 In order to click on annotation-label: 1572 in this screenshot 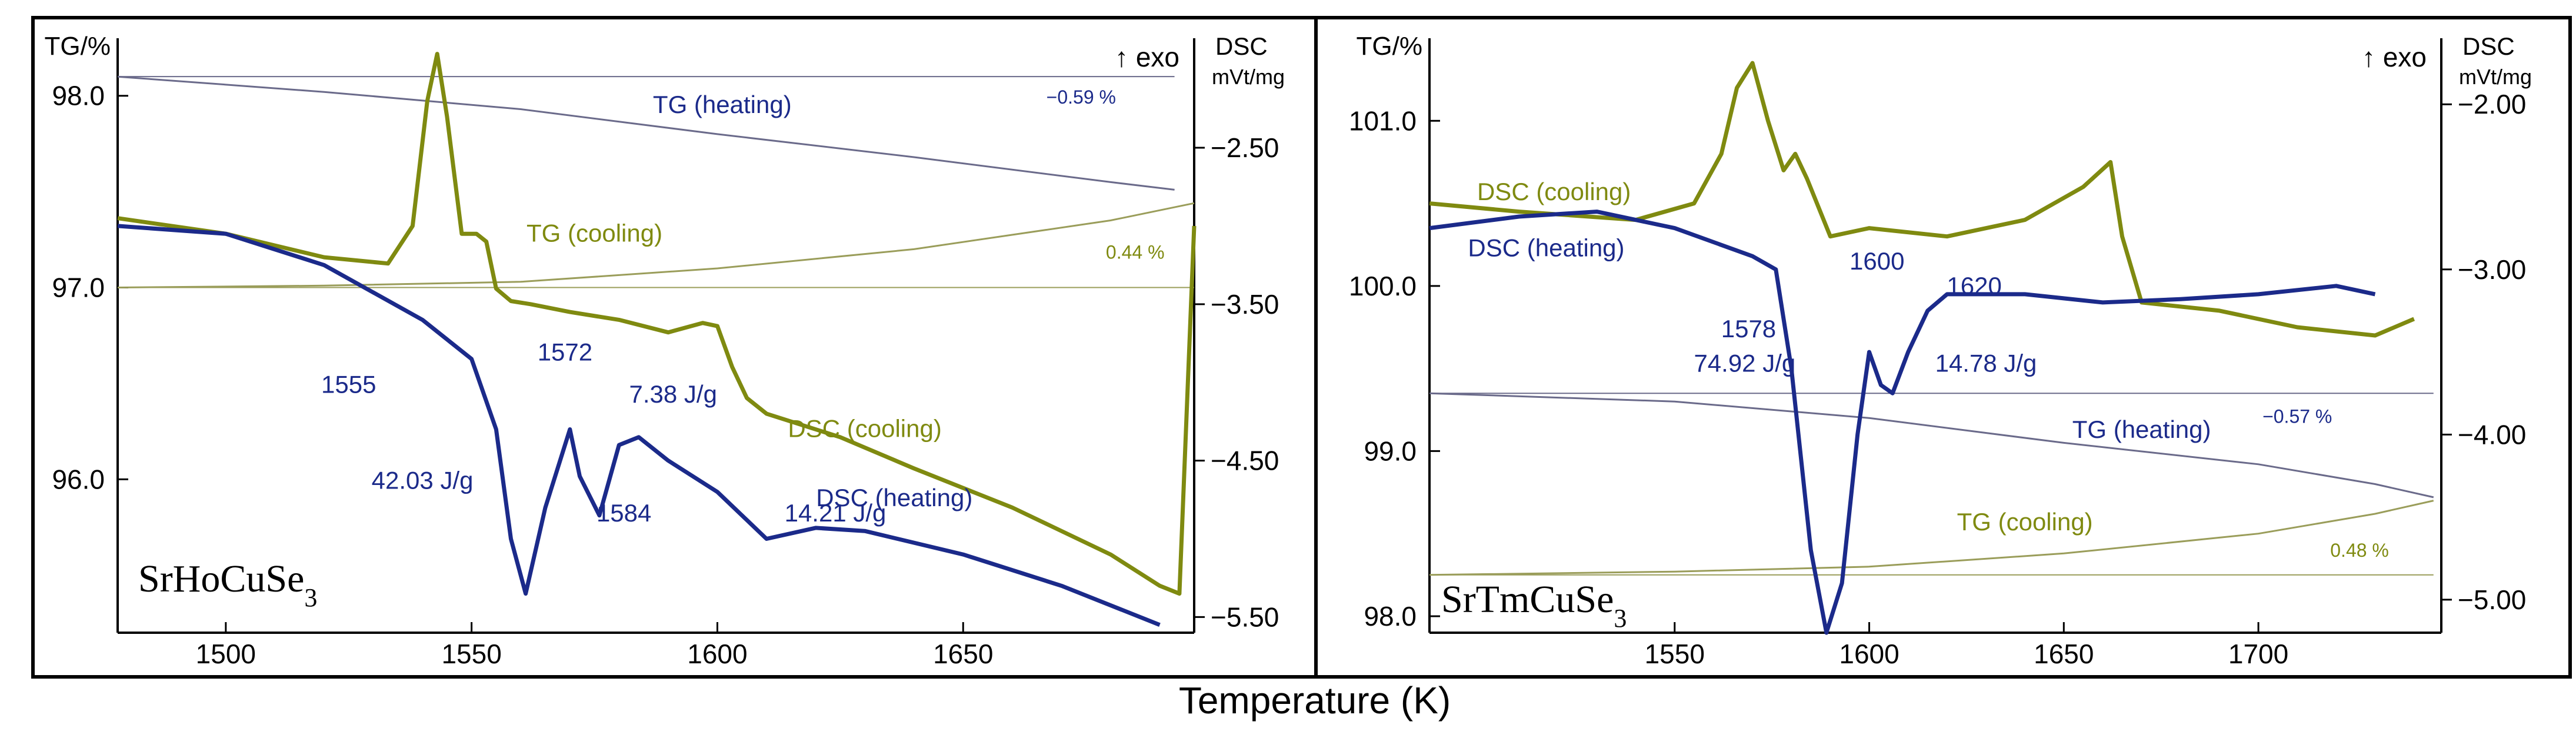, I will do `click(565, 351)`.